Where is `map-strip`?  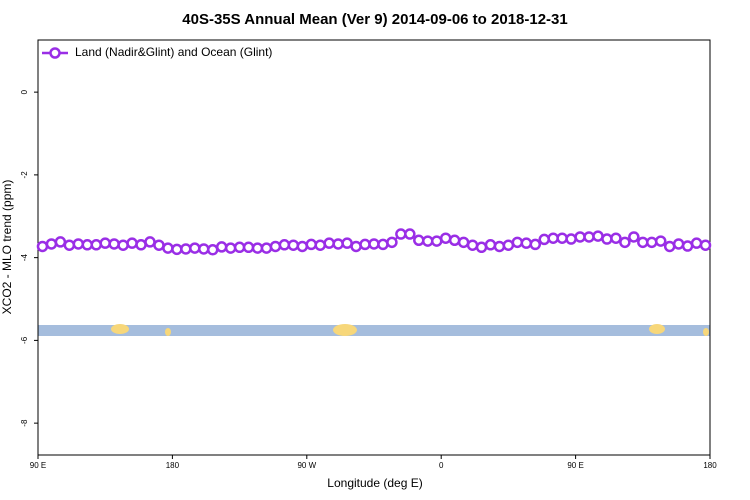
map-strip is located at coordinates (374, 330).